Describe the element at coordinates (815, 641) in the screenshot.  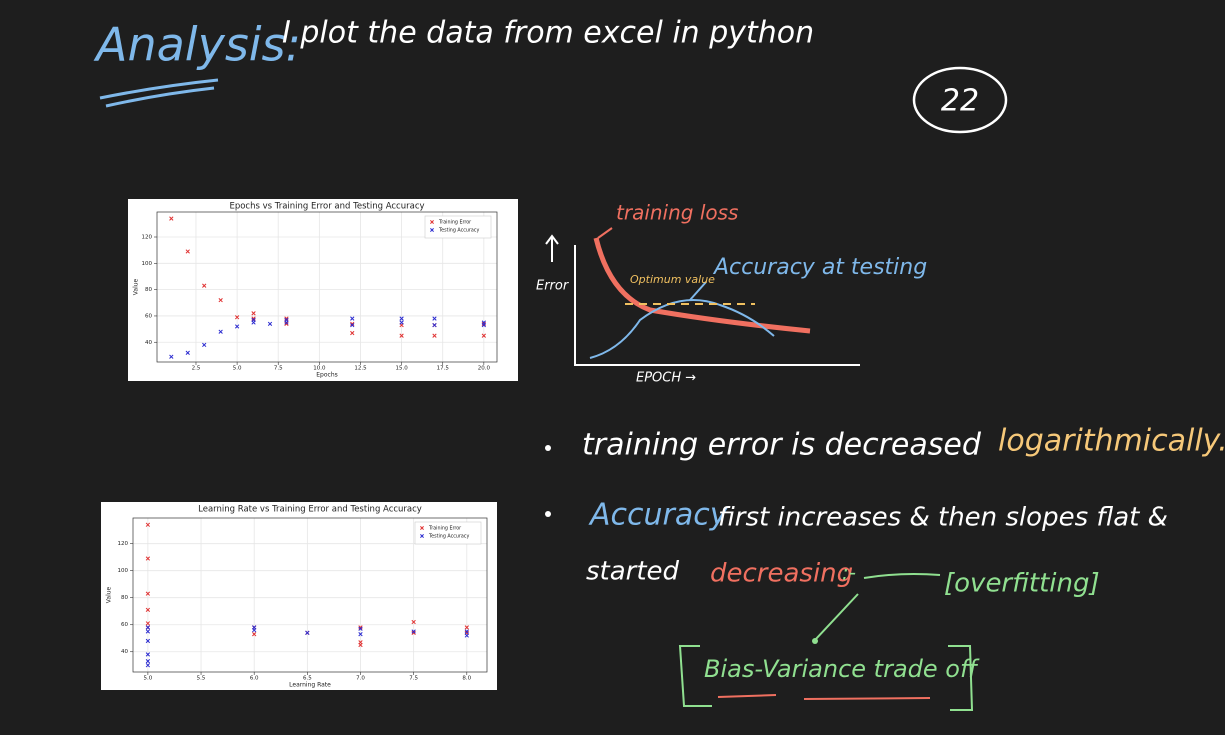
I see `arrow-head` at that location.